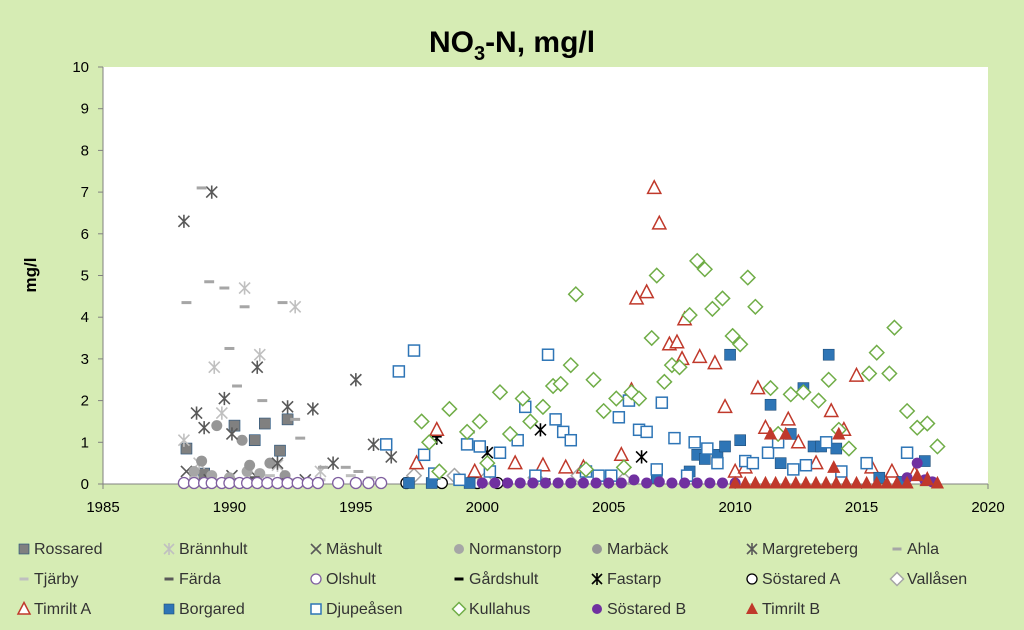  I want to click on x-tick-label: 1985, so click(102, 507).